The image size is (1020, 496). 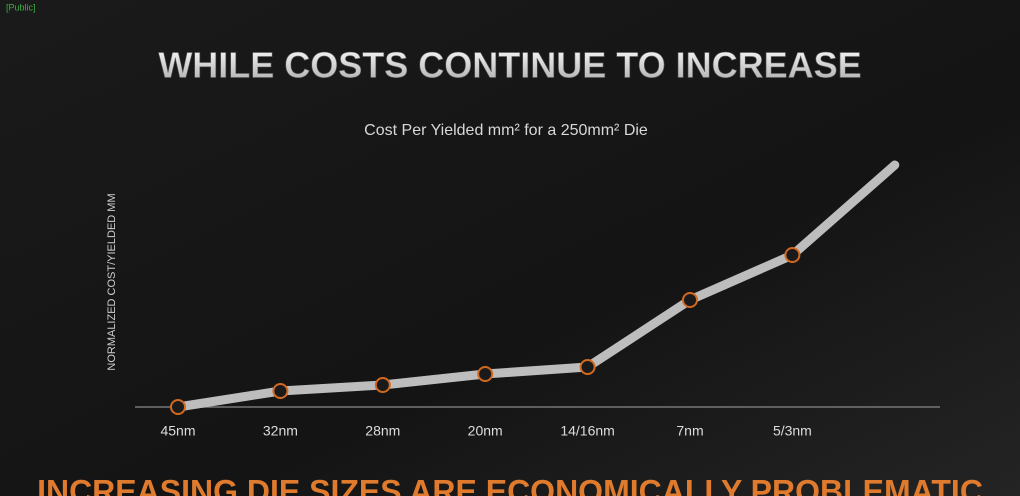 What do you see at coordinates (506, 130) in the screenshot?
I see `chart-subtitle: Cost Per Yielded mm² for a 250mm² Die` at bounding box center [506, 130].